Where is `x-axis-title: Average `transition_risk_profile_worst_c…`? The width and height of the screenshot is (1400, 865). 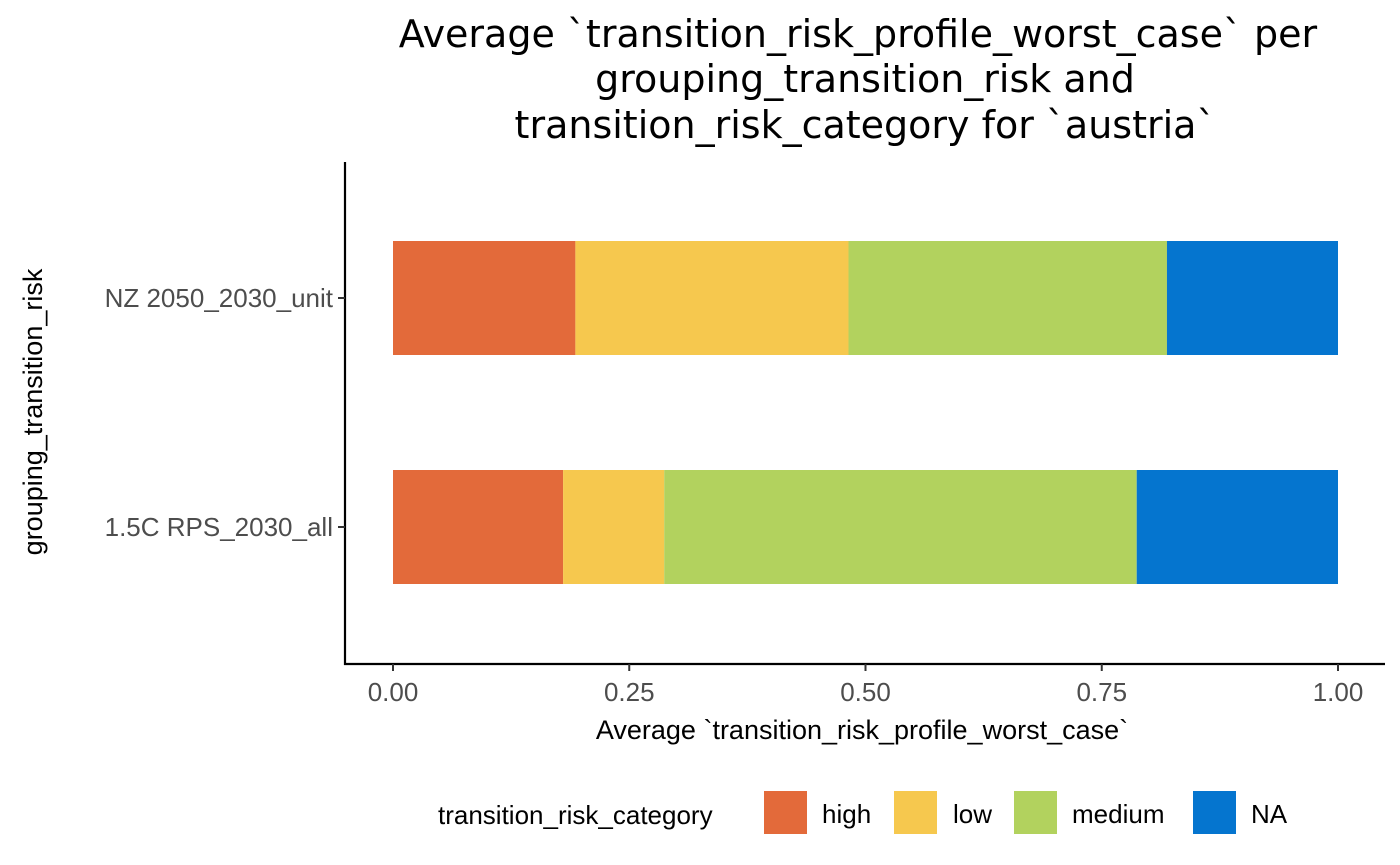 x-axis-title: Average `transition_risk_profile_worst_c… is located at coordinates (862, 730).